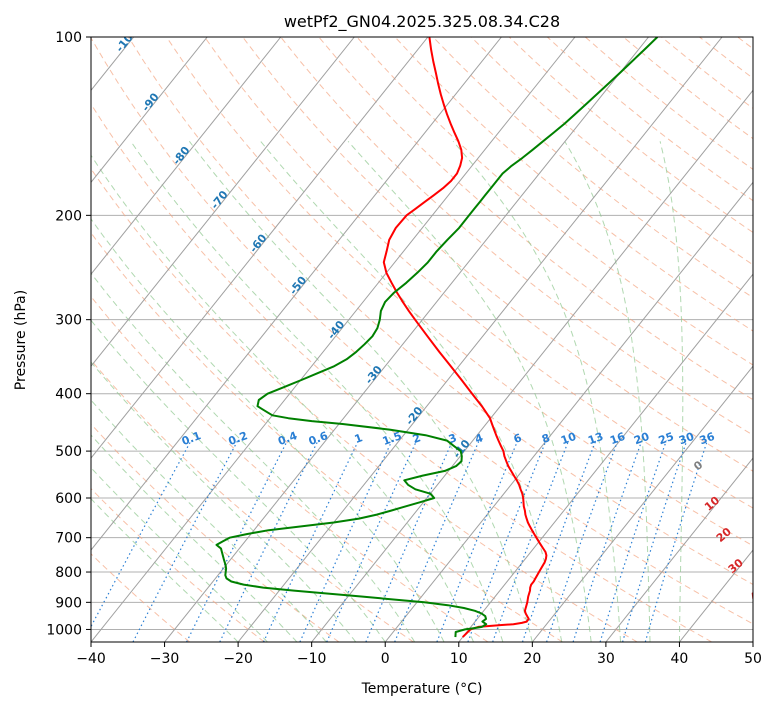 This screenshot has width=775, height=708. What do you see at coordinates (141, 597) in the screenshot?
I see `dry-adiabat` at bounding box center [141, 597].